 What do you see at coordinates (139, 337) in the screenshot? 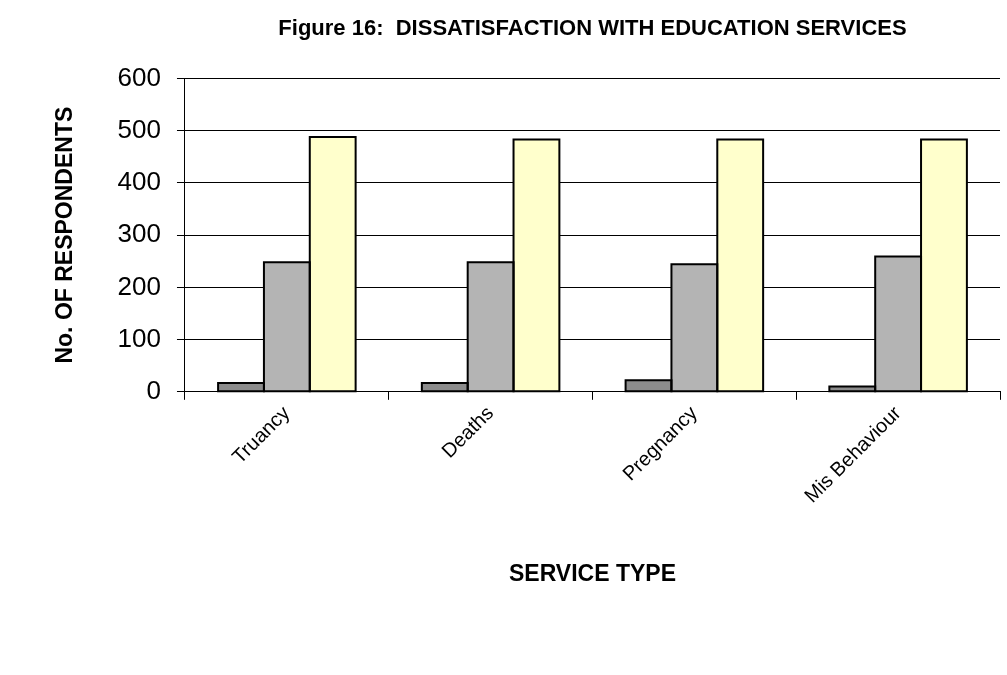
I see `y-tick-label: 100` at bounding box center [139, 337].